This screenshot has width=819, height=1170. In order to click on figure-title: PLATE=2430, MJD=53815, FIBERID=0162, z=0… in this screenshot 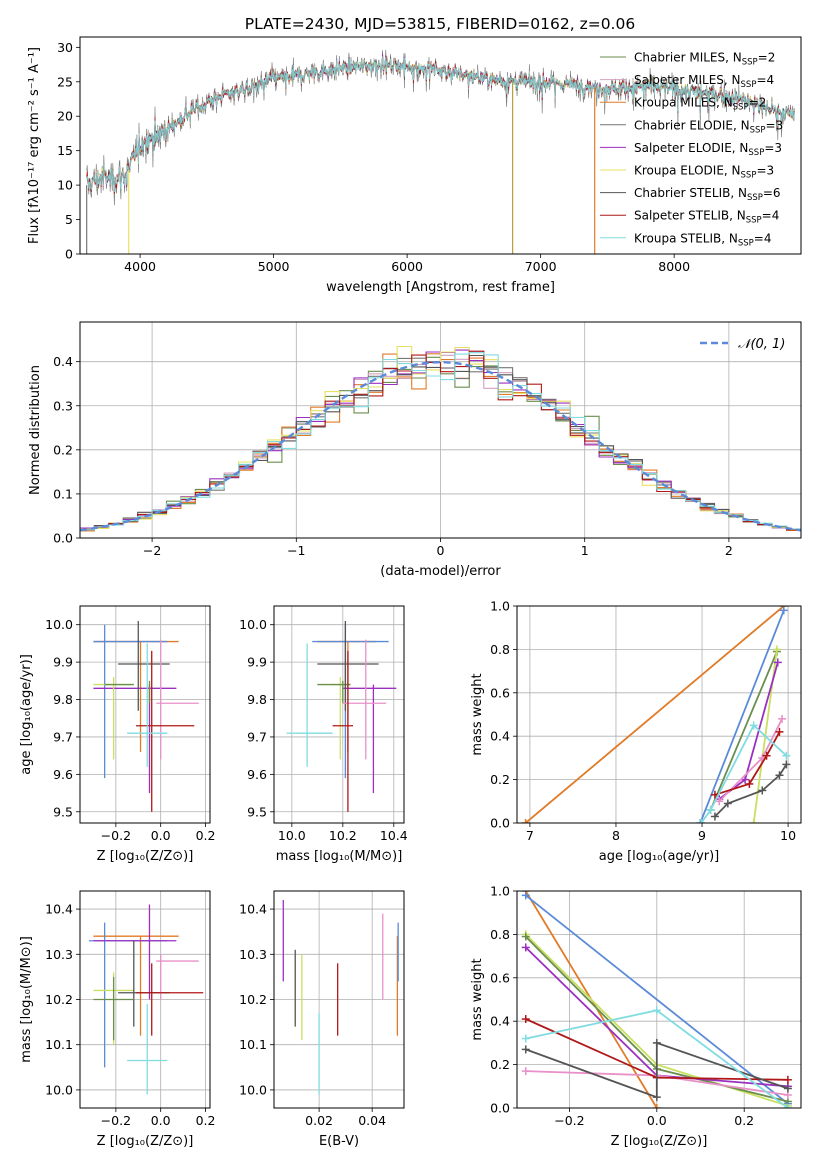, I will do `click(440, 24)`.